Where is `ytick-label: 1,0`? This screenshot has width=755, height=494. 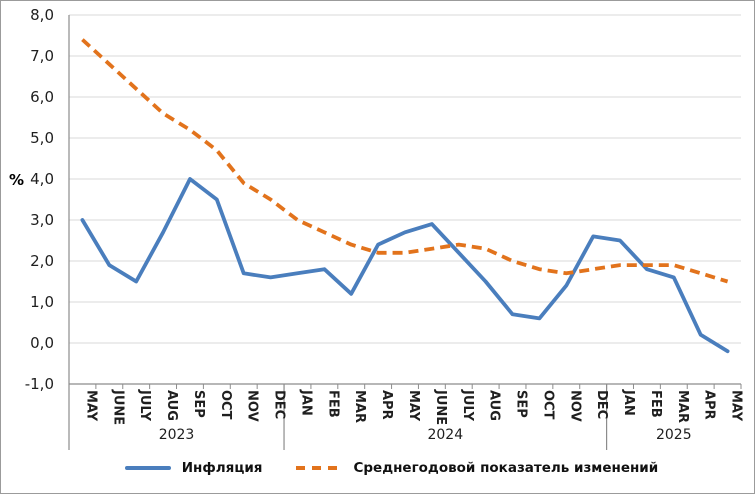 ytick-label: 1,0 is located at coordinates (42, 302).